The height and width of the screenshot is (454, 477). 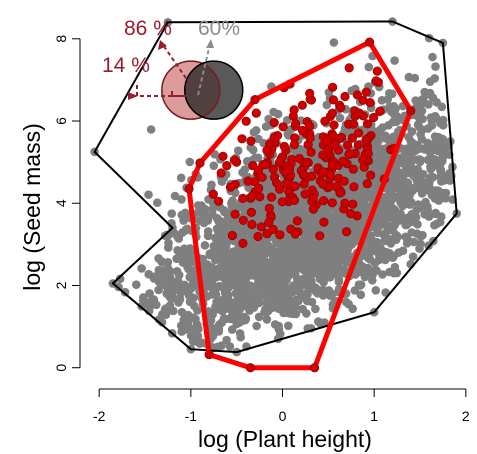 What do you see at coordinates (61, 39) in the screenshot?
I see `y-tick-label: 8` at bounding box center [61, 39].